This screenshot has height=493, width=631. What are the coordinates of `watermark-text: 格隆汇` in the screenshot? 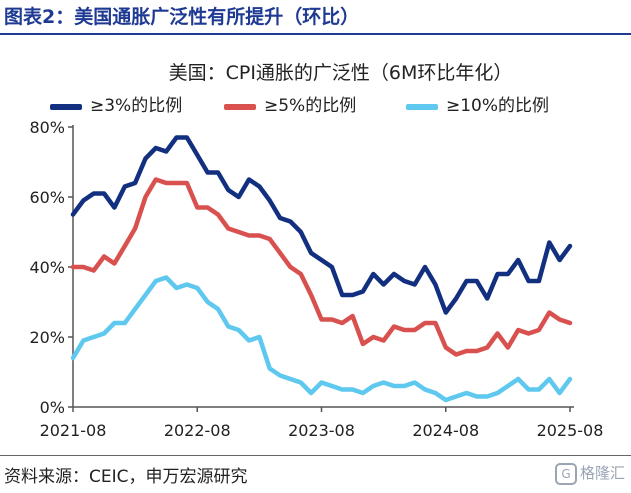 It's located at (602, 473).